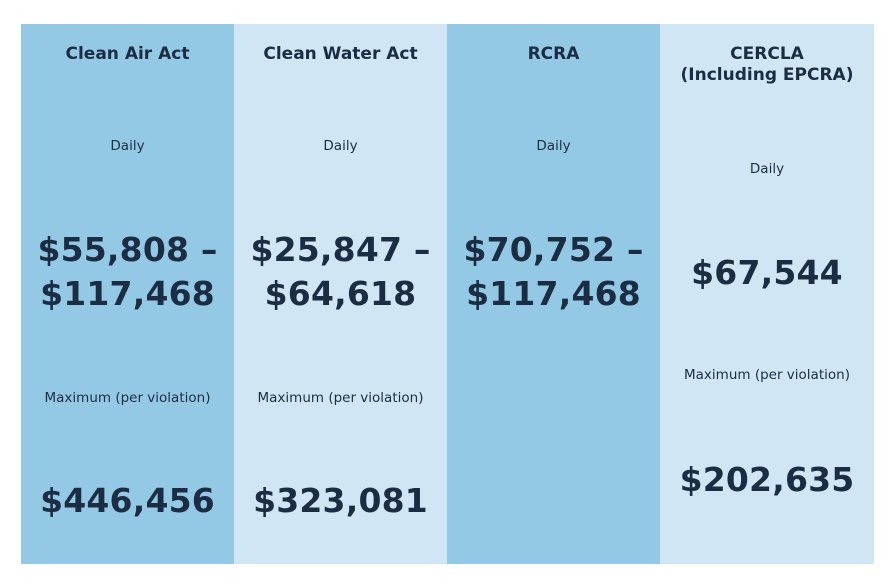 Image resolution: width=888 pixels, height=586 pixels. Describe the element at coordinates (340, 500) in the screenshot. I see `maximum-amount: $323,081` at that location.